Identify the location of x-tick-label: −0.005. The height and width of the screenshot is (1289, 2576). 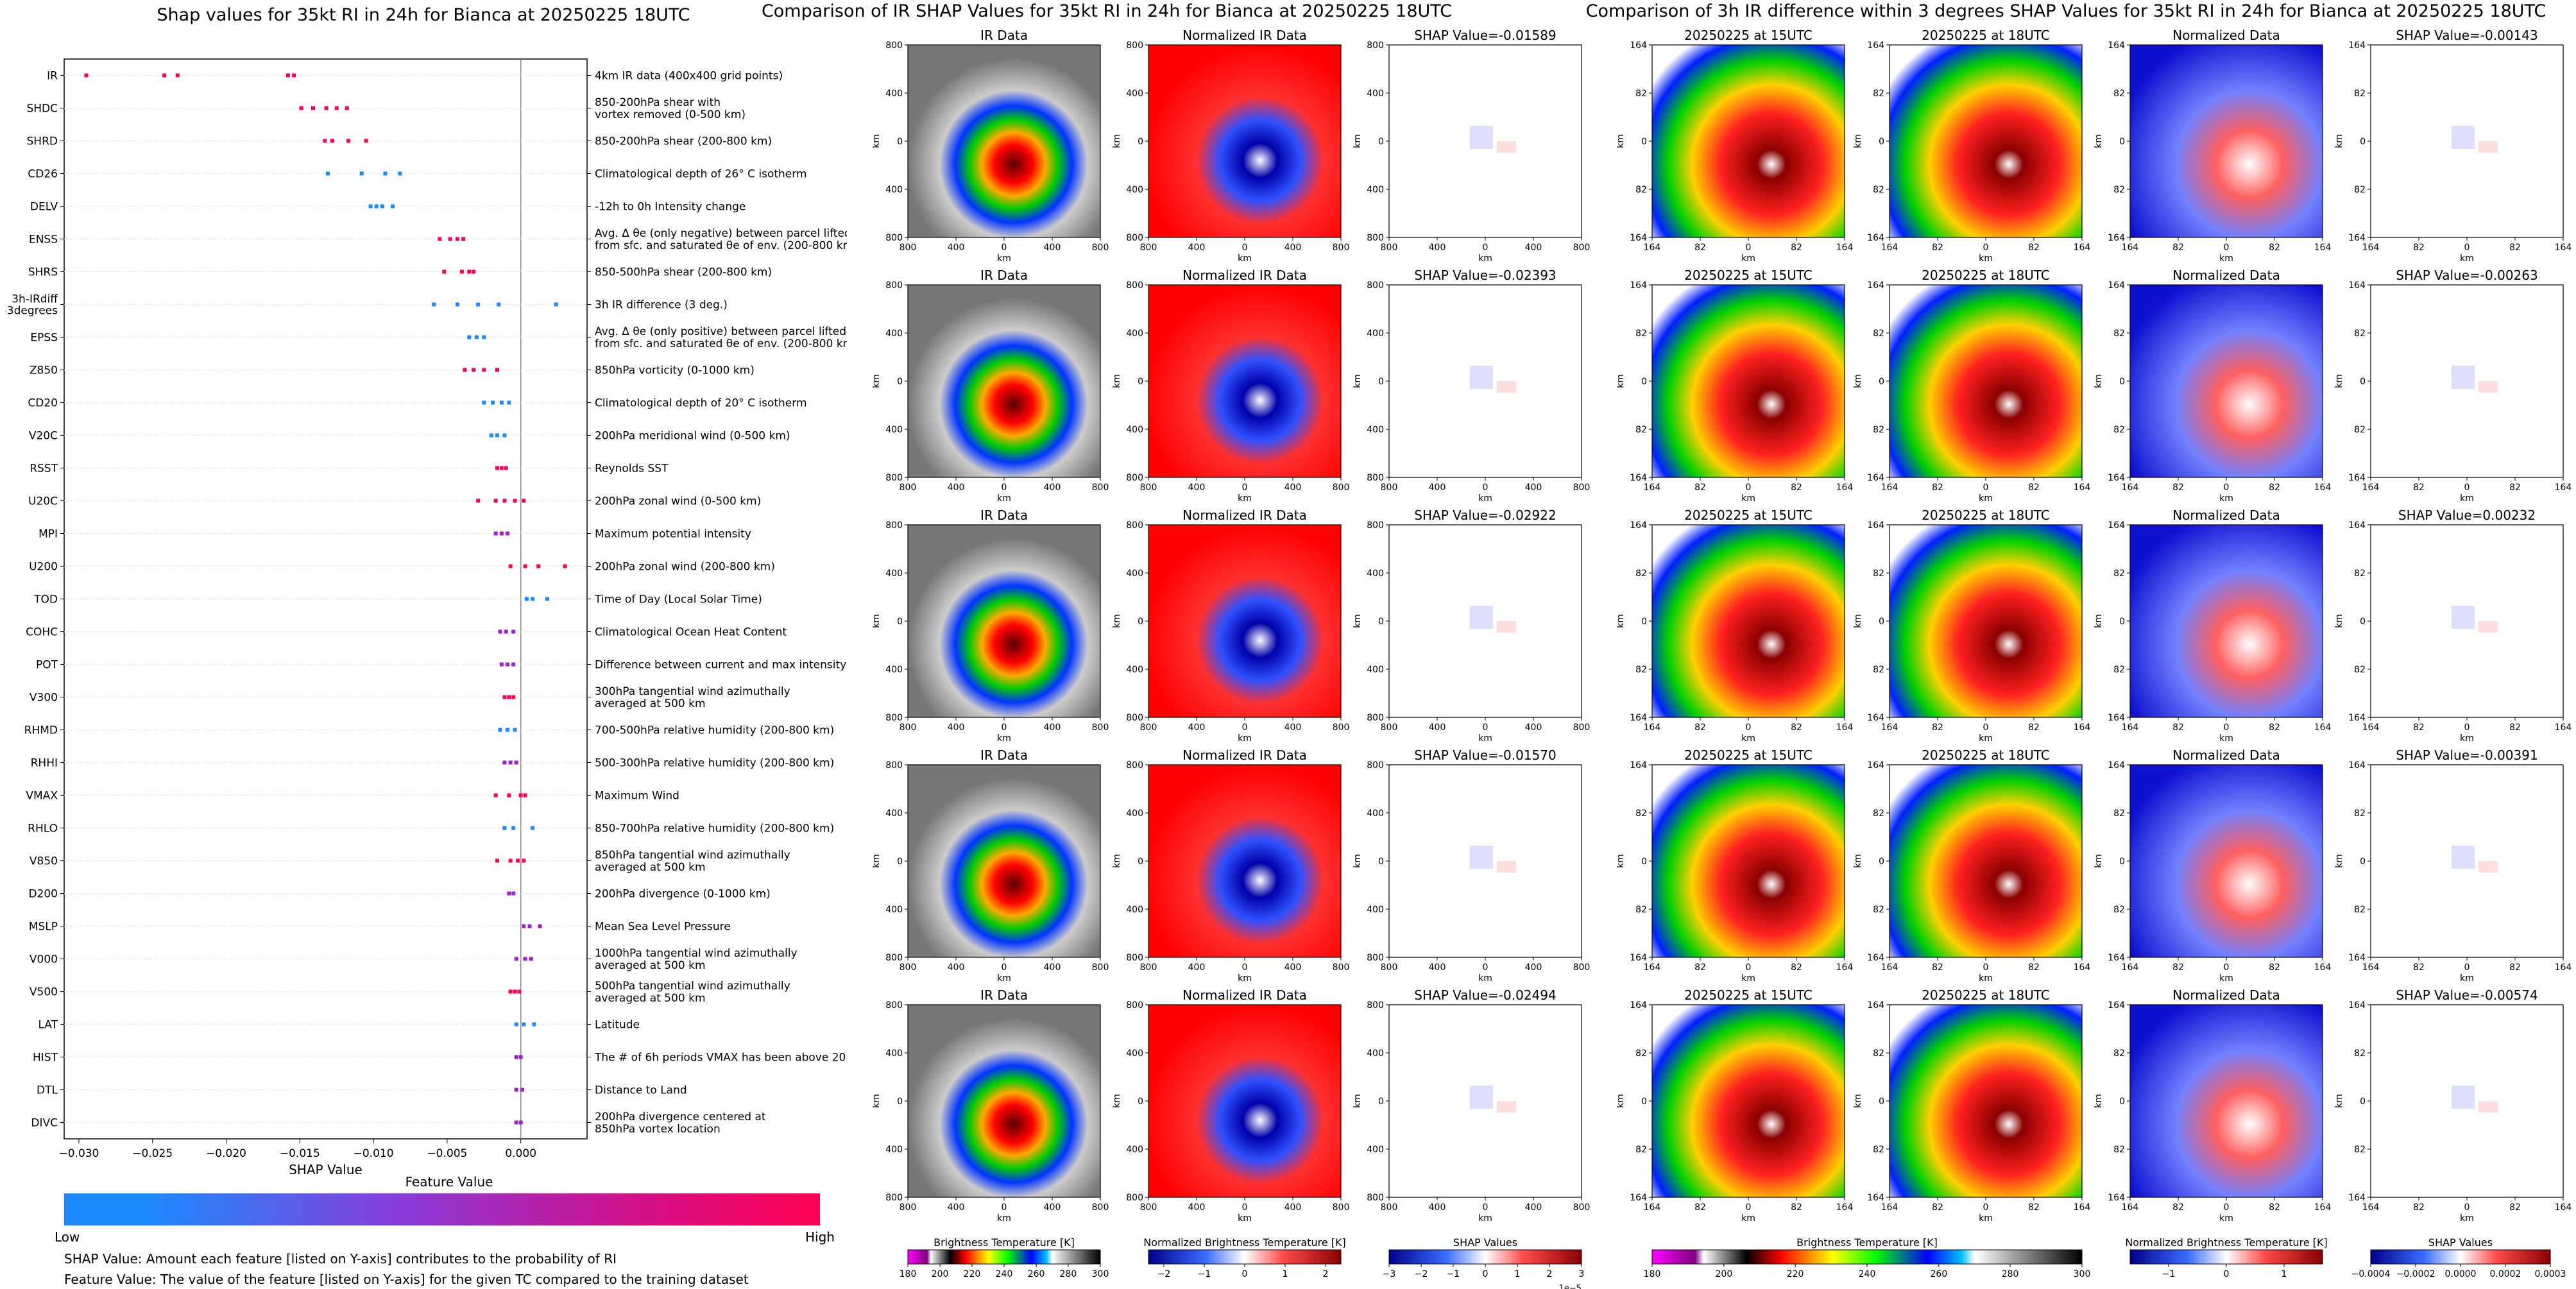
(447, 1153).